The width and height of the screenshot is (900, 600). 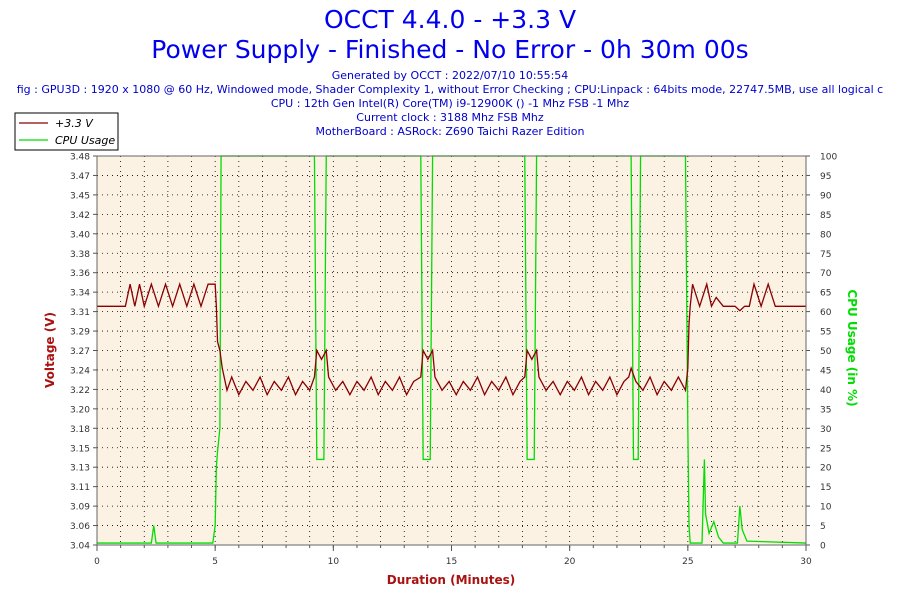 What do you see at coordinates (80, 235) in the screenshot?
I see `y-left-tick-label: 3.40` at bounding box center [80, 235].